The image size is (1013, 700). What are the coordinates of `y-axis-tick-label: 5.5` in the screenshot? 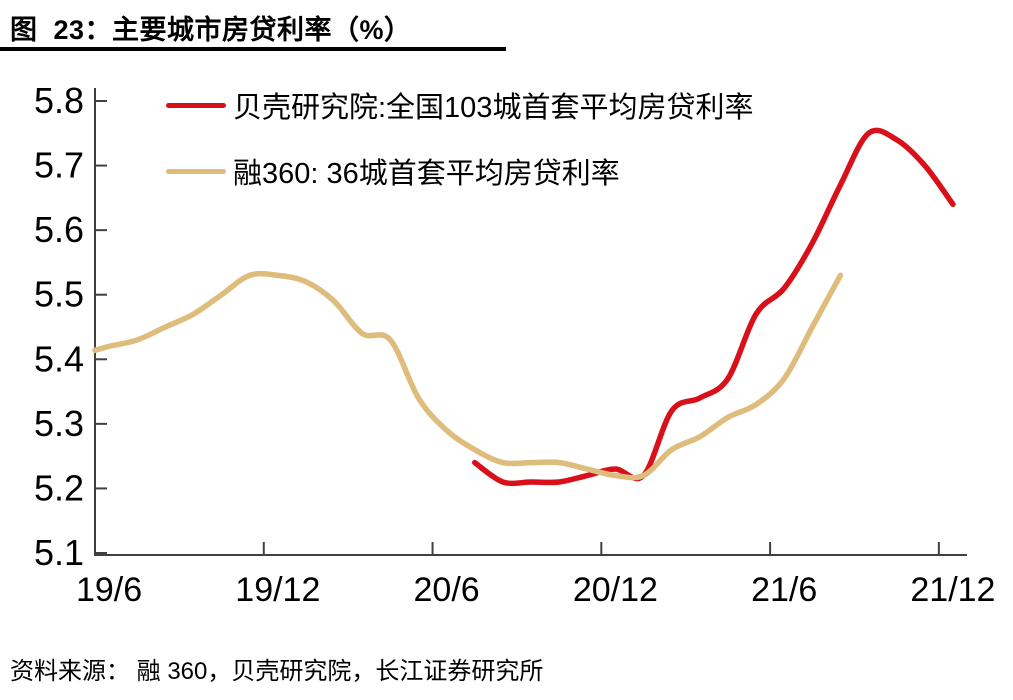 It's located at (59, 294).